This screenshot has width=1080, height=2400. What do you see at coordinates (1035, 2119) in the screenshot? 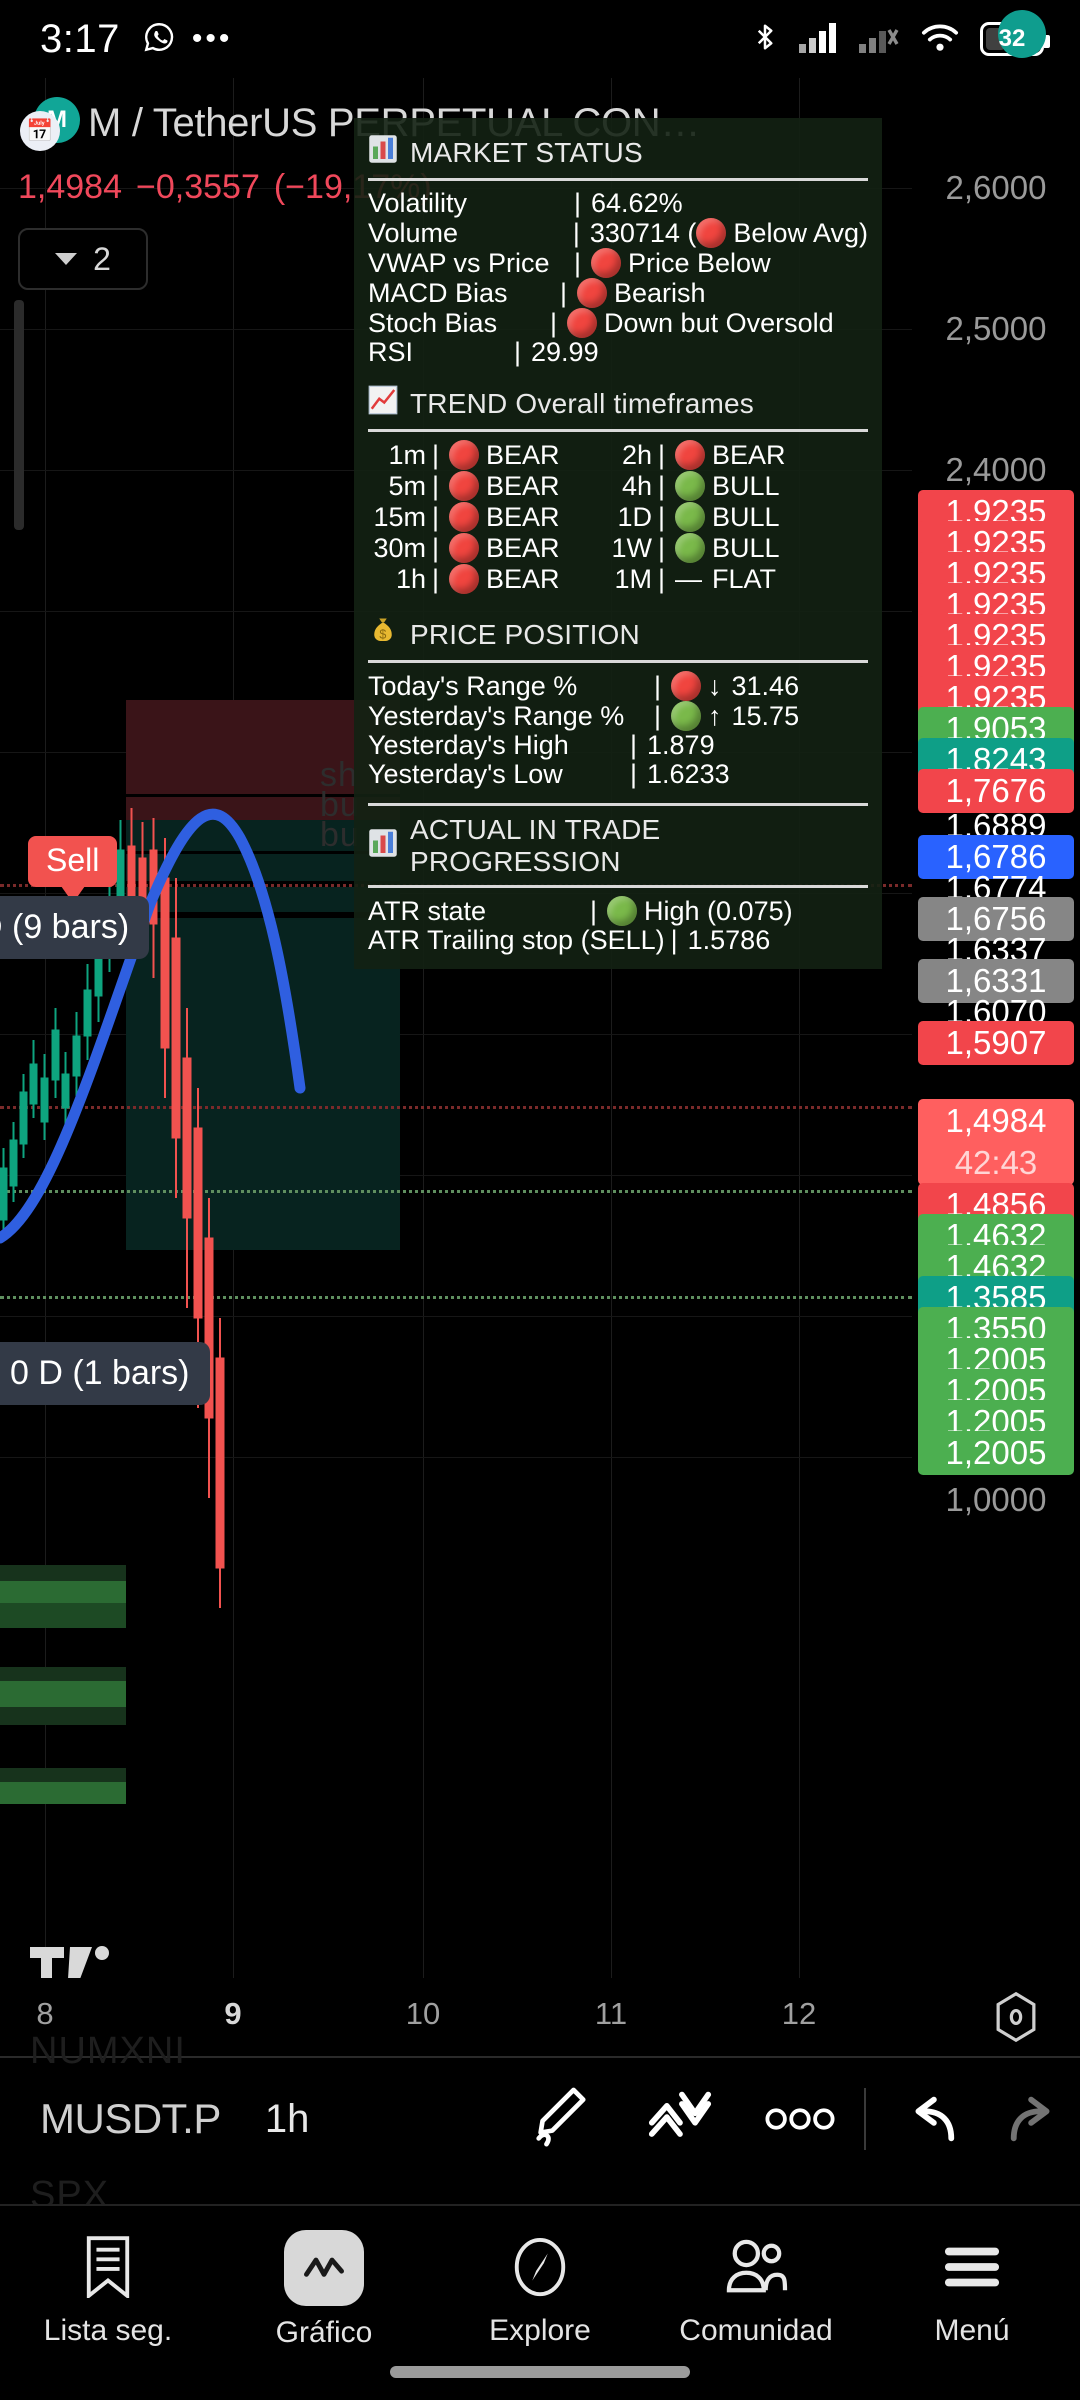
I see `redo-arrow-icon` at bounding box center [1035, 2119].